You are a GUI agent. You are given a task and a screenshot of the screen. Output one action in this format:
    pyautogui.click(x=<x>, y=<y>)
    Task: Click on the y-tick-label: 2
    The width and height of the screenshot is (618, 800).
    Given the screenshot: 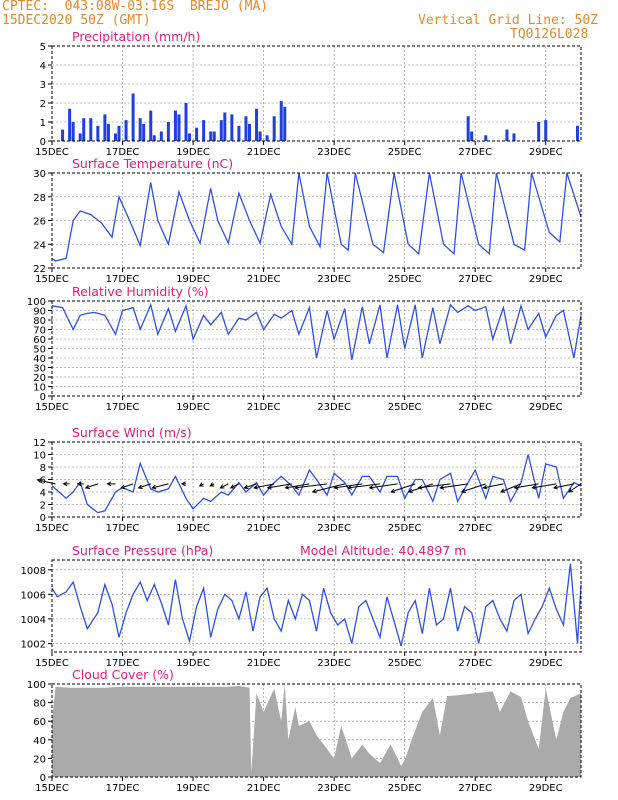 What is the action you would take?
    pyautogui.click(x=43, y=506)
    